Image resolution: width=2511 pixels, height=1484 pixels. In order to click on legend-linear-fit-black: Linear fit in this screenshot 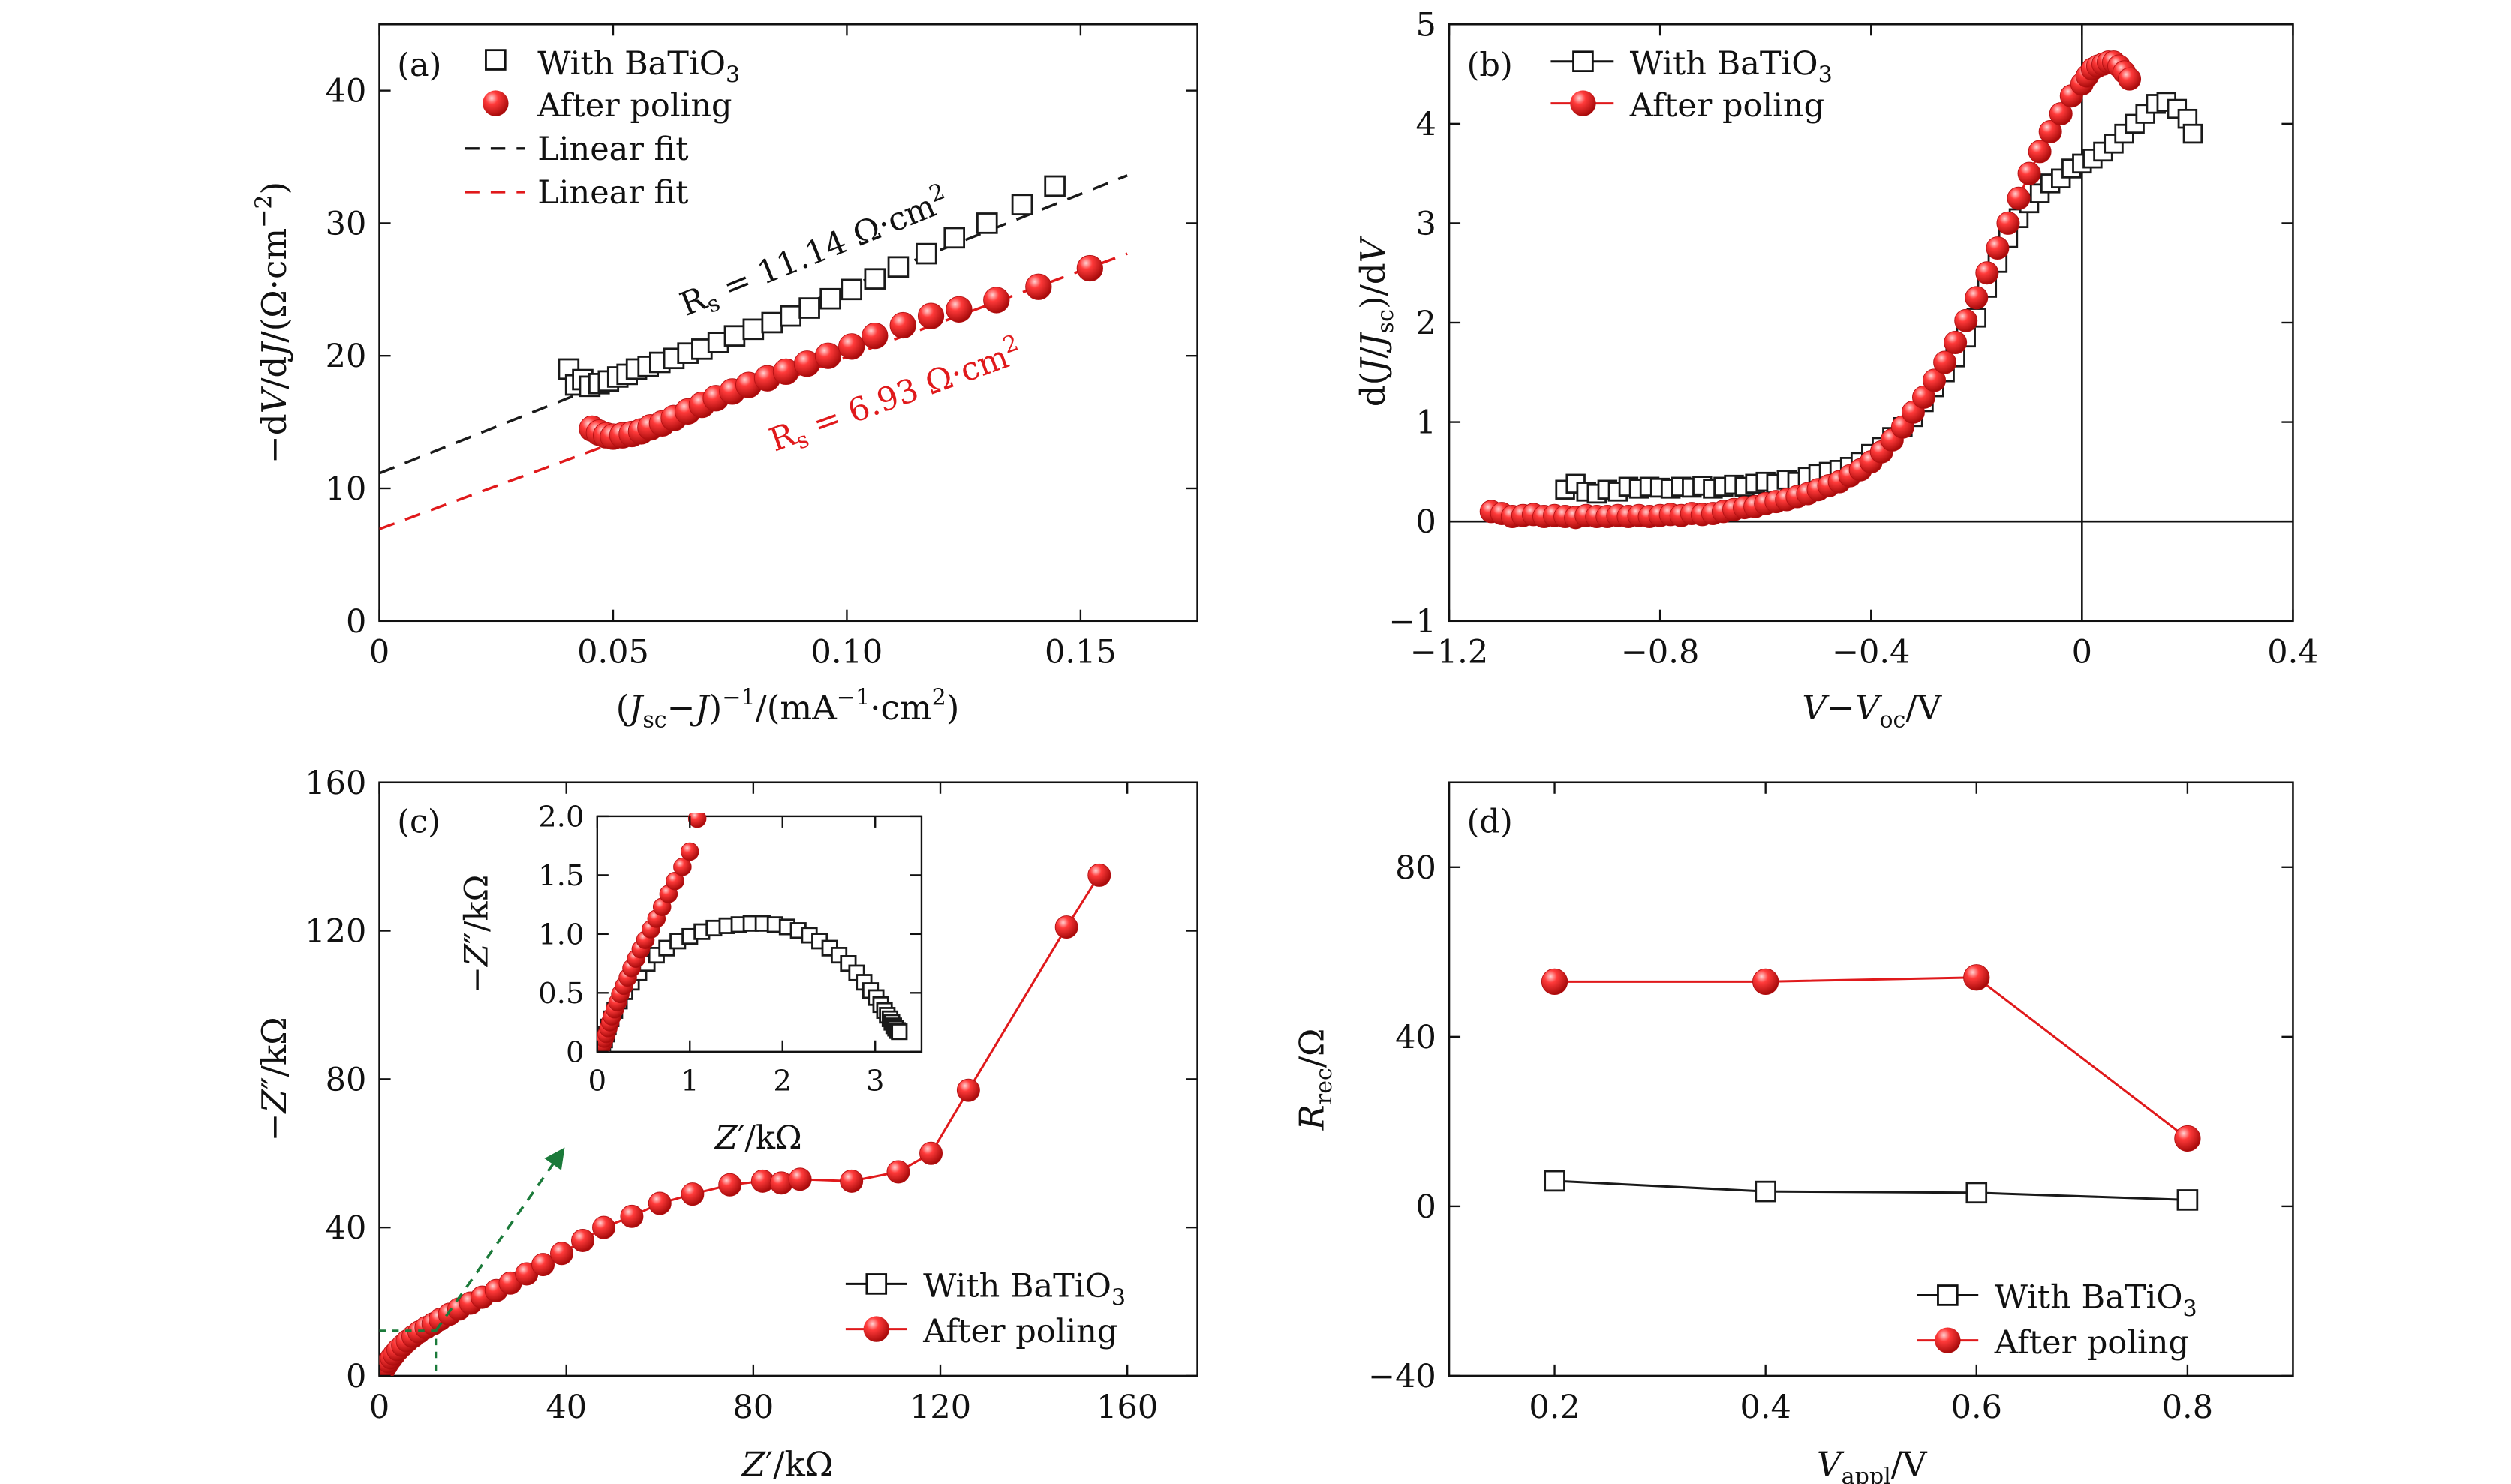, I will do `click(612, 149)`.